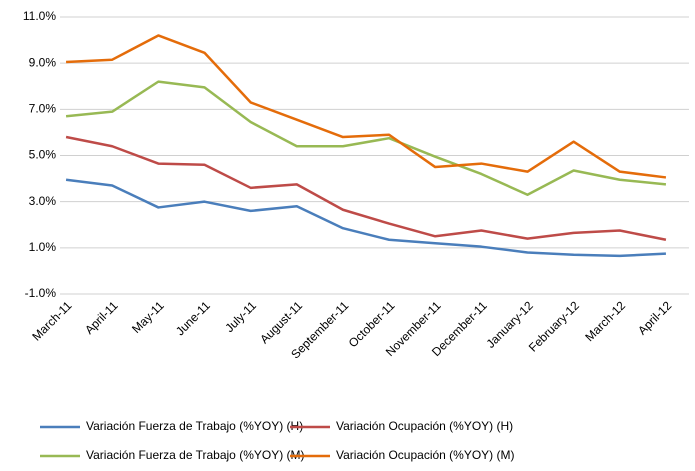 The image size is (695, 471). What do you see at coordinates (41, 293) in the screenshot?
I see `y-tick-label: -1.0%` at bounding box center [41, 293].